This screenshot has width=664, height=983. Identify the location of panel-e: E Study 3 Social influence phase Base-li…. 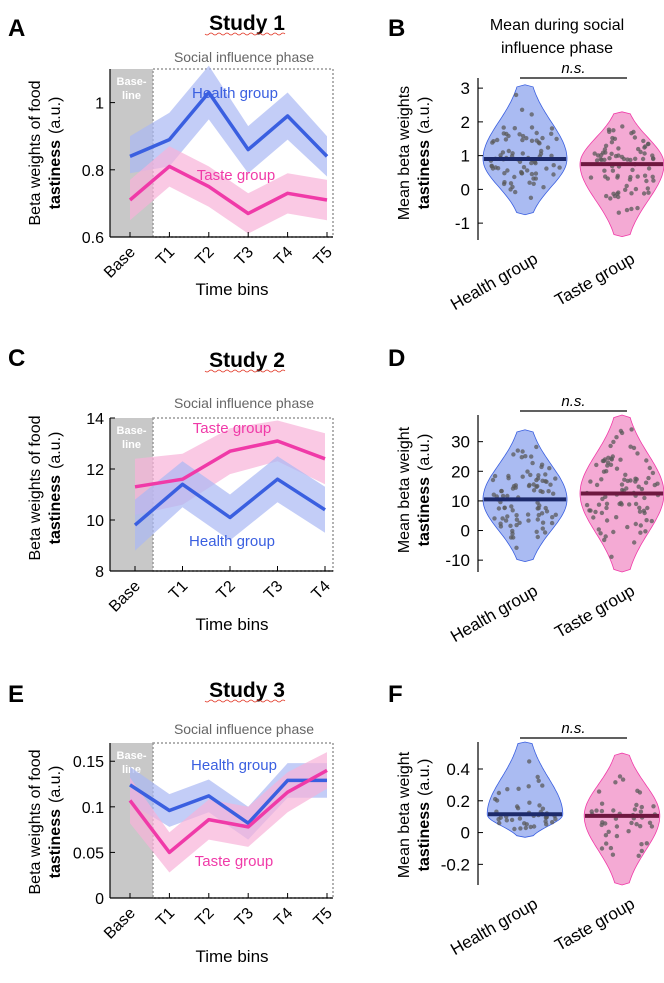
(172, 822).